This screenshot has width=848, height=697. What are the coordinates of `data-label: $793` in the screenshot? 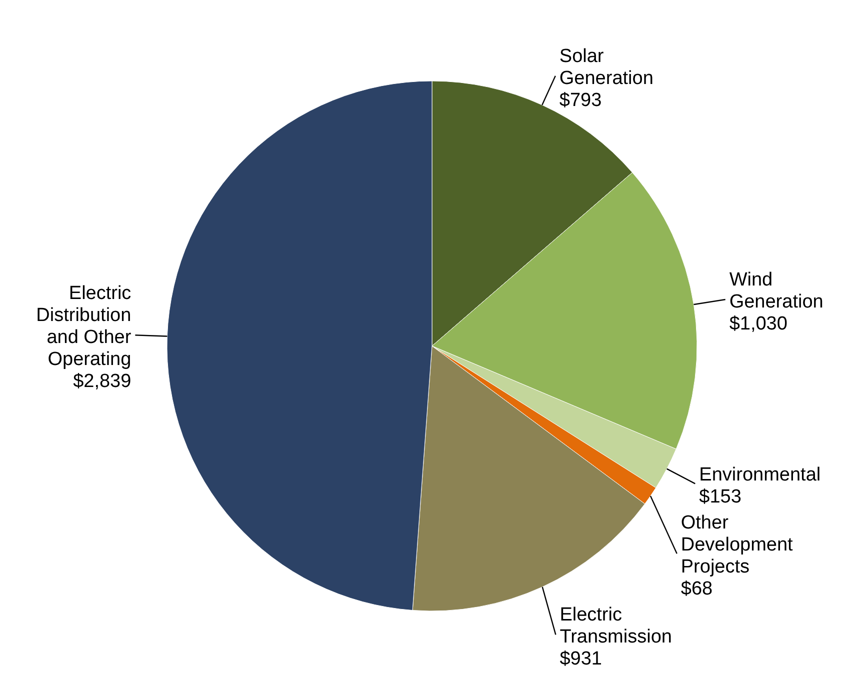 It's located at (580, 100).